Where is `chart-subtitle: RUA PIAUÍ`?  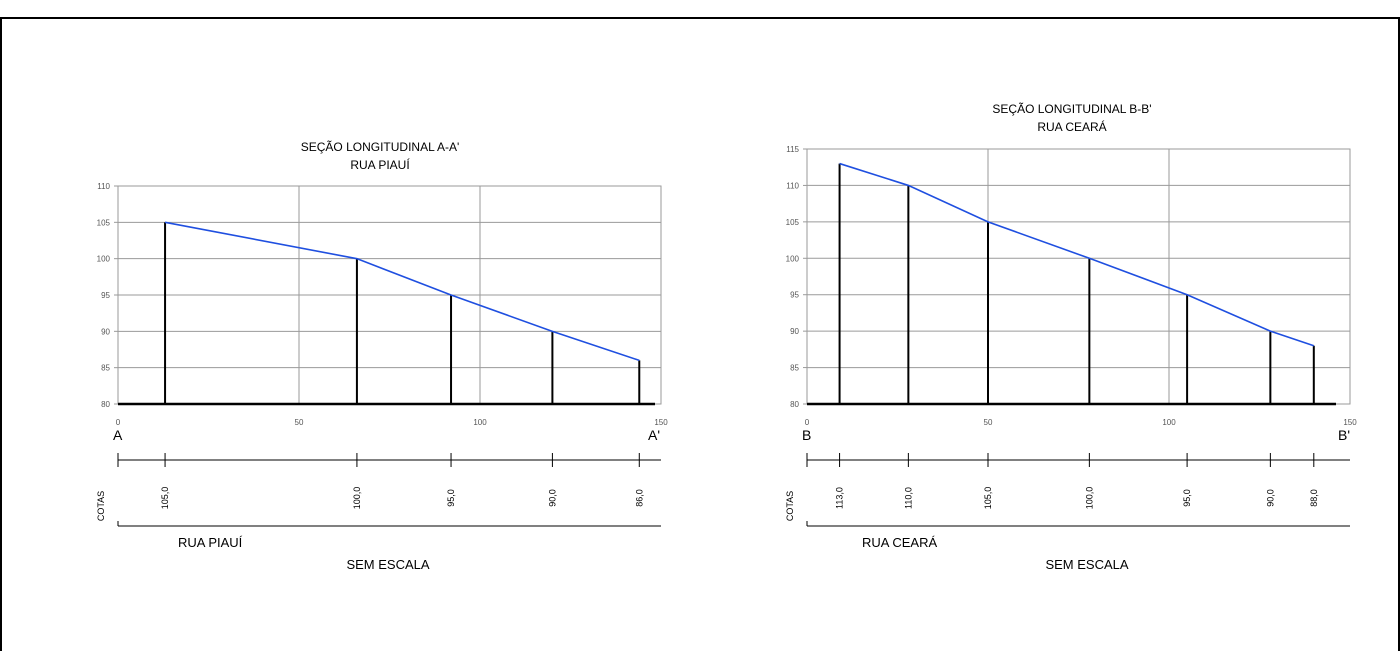 chart-subtitle: RUA PIAUÍ is located at coordinates (380, 164).